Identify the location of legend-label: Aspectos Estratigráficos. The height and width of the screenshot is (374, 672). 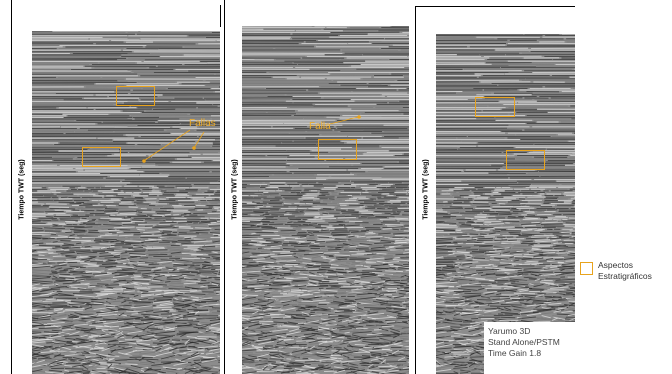
(625, 271).